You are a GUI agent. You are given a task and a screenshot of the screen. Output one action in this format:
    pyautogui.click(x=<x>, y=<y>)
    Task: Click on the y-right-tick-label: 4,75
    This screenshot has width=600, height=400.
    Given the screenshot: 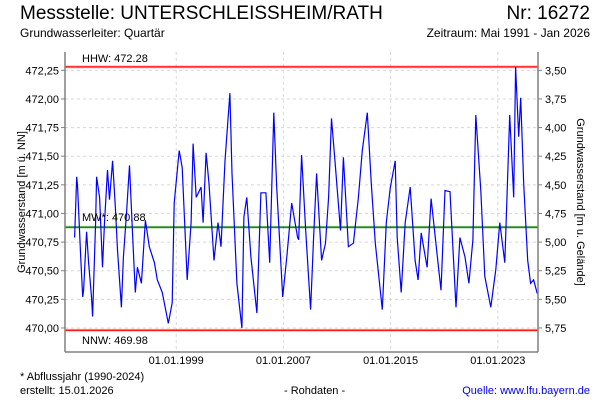 What is the action you would take?
    pyautogui.click(x=555, y=214)
    